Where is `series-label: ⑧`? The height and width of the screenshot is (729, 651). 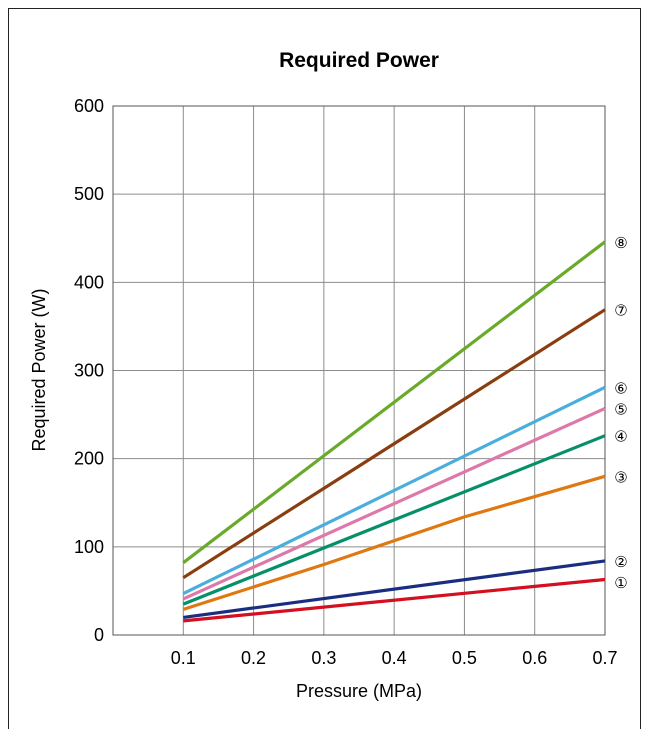 series-label: ⑧ is located at coordinates (620, 243).